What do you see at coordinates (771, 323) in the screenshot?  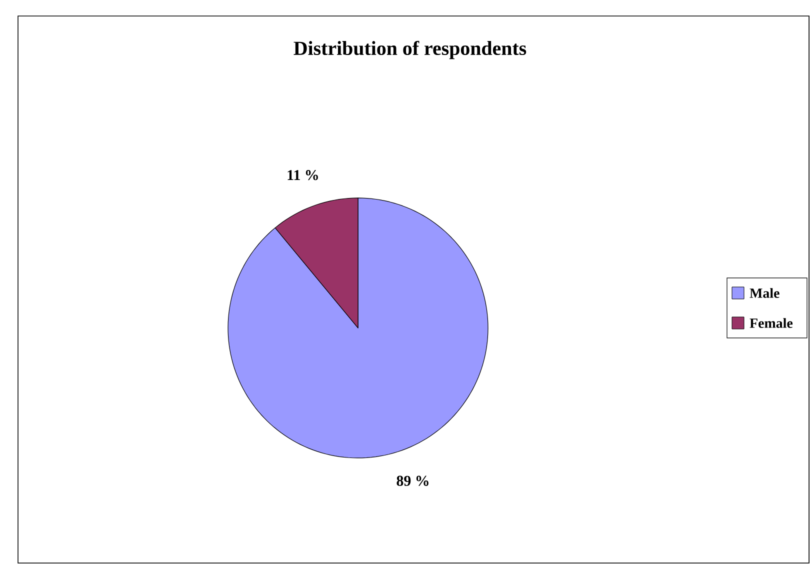 I see `legend-label: Female` at bounding box center [771, 323].